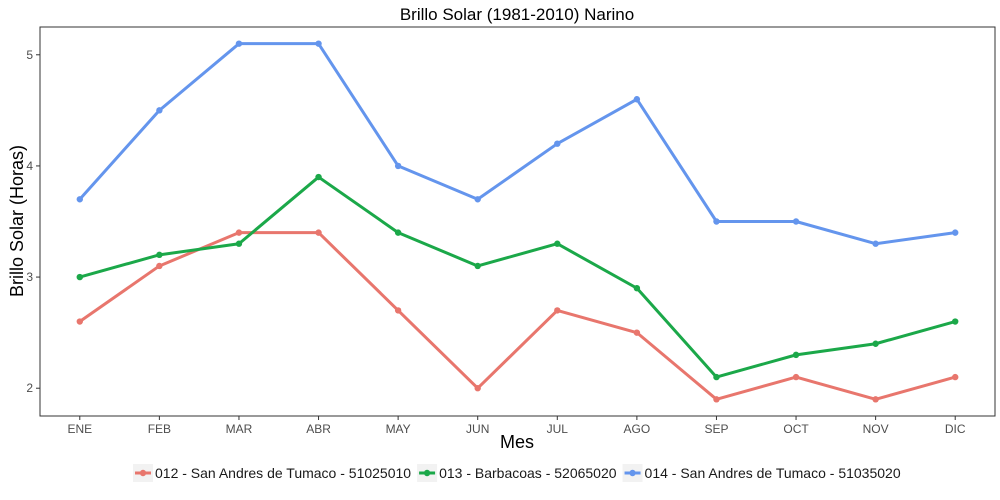 This screenshot has height=500, width=1000. What do you see at coordinates (876, 429) in the screenshot?
I see `x-tick-label: NOV` at bounding box center [876, 429].